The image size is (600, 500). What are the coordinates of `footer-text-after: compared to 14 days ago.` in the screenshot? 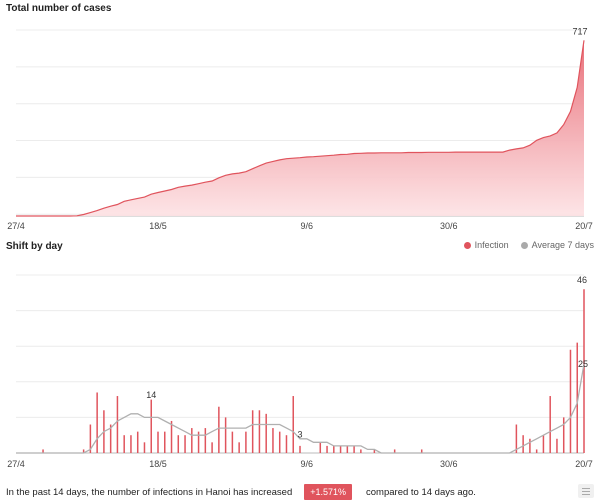 It's located at (421, 492).